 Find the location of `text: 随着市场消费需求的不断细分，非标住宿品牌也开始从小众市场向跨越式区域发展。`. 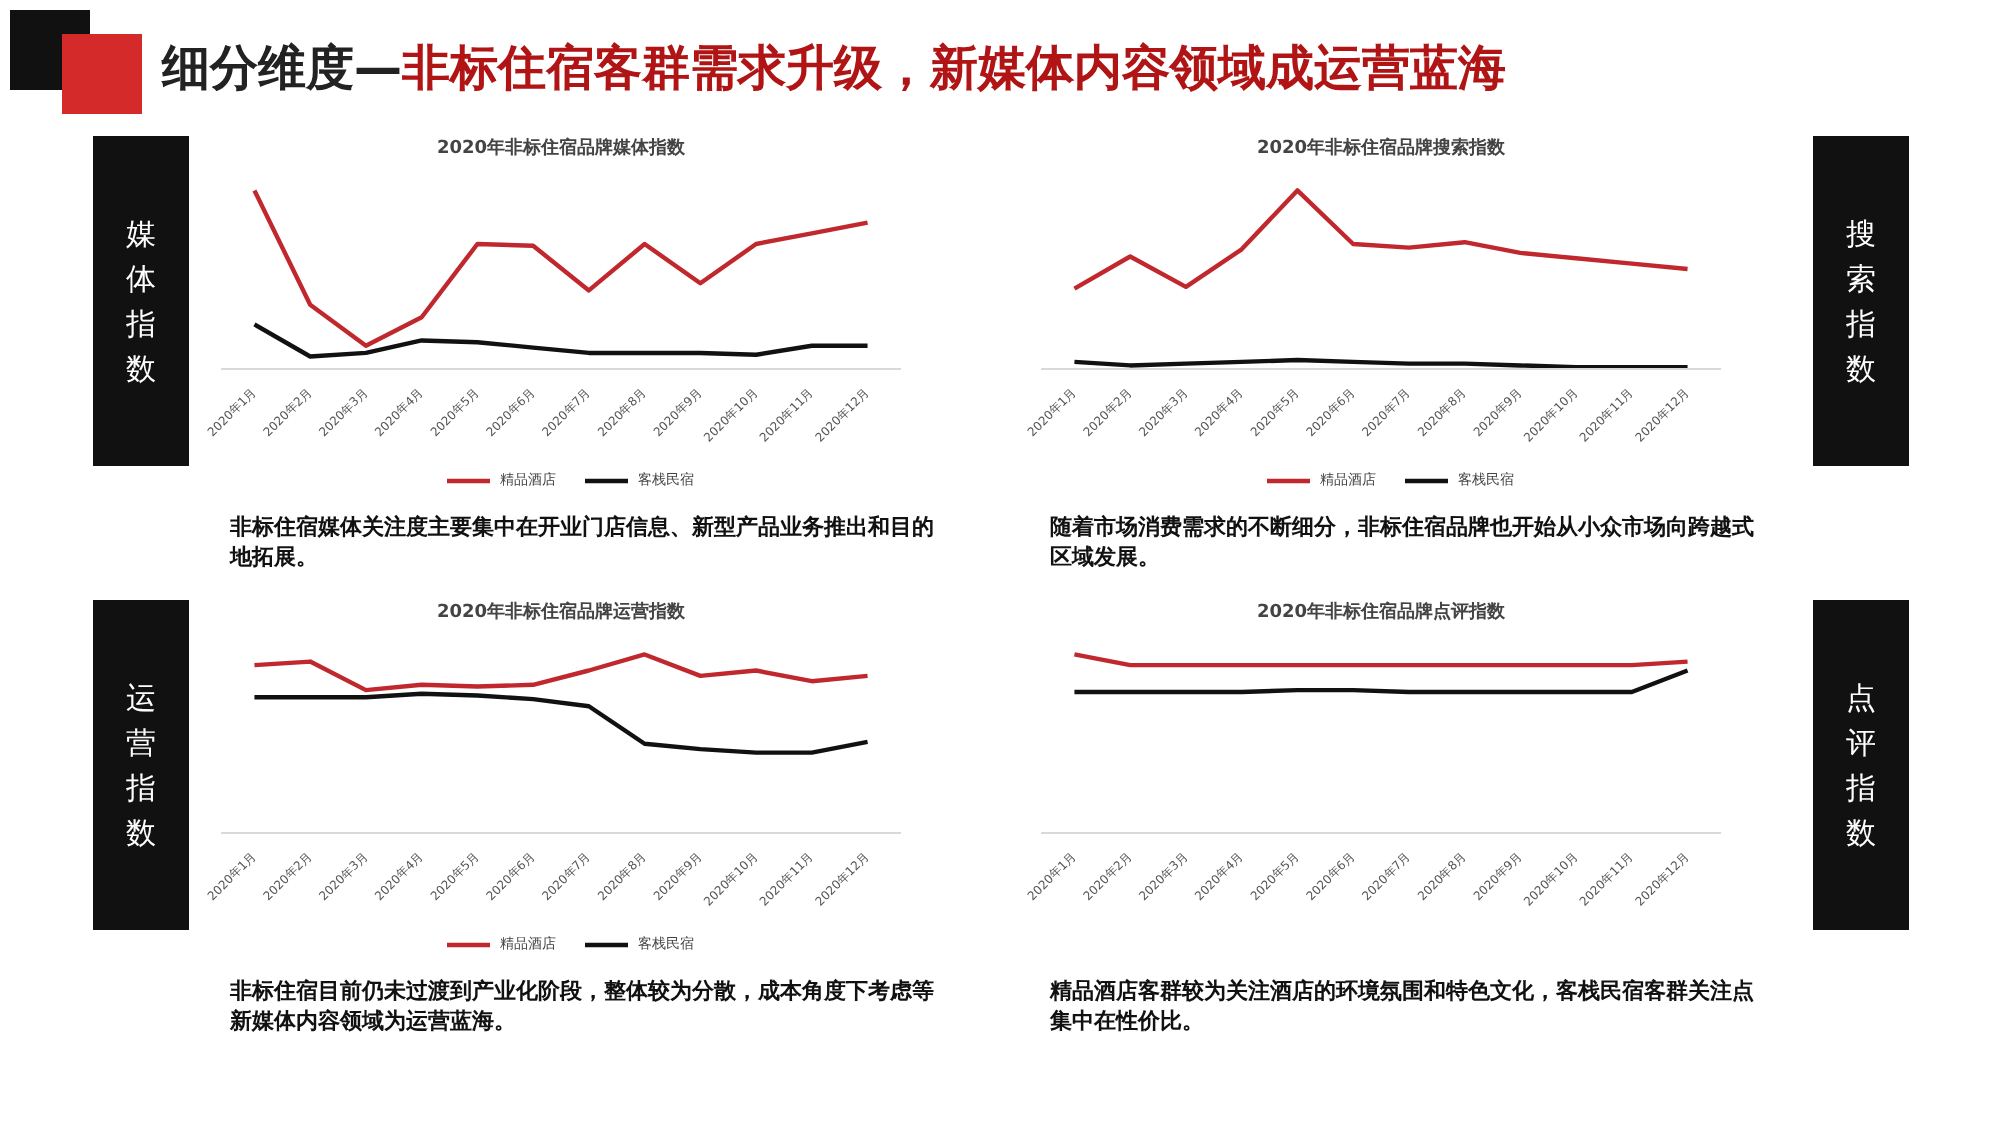

text: 随着市场消费需求的不断细分，非标住宿品牌也开始从小众市场向跨越式区域发展。 is located at coordinates (1403, 544).